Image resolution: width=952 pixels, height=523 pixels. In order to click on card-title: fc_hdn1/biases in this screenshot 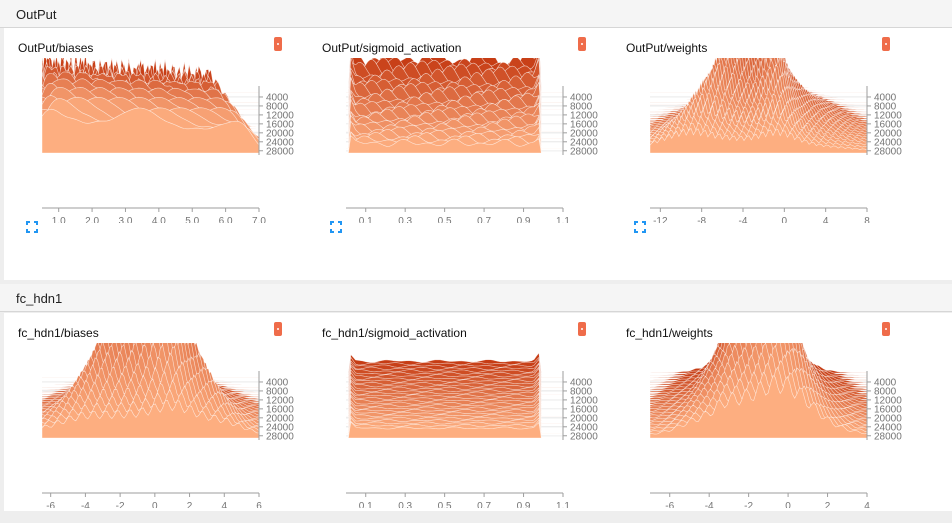, I will do `click(58, 333)`.